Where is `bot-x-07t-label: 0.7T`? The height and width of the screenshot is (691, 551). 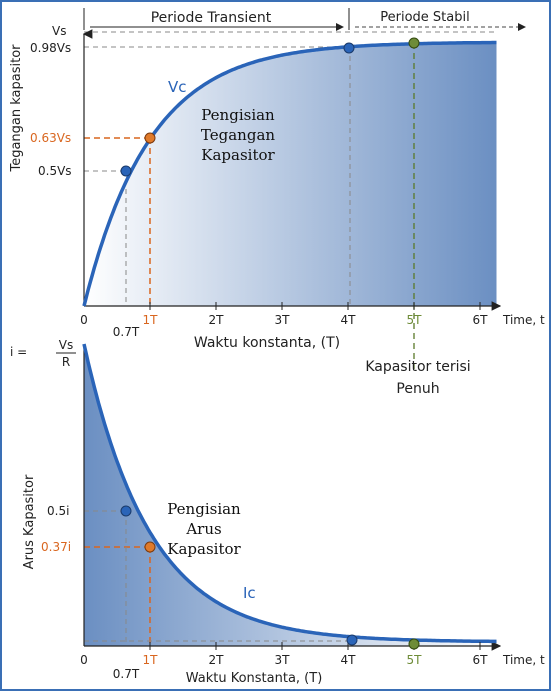 bot-x-07t-label: 0.7T is located at coordinates (126, 674).